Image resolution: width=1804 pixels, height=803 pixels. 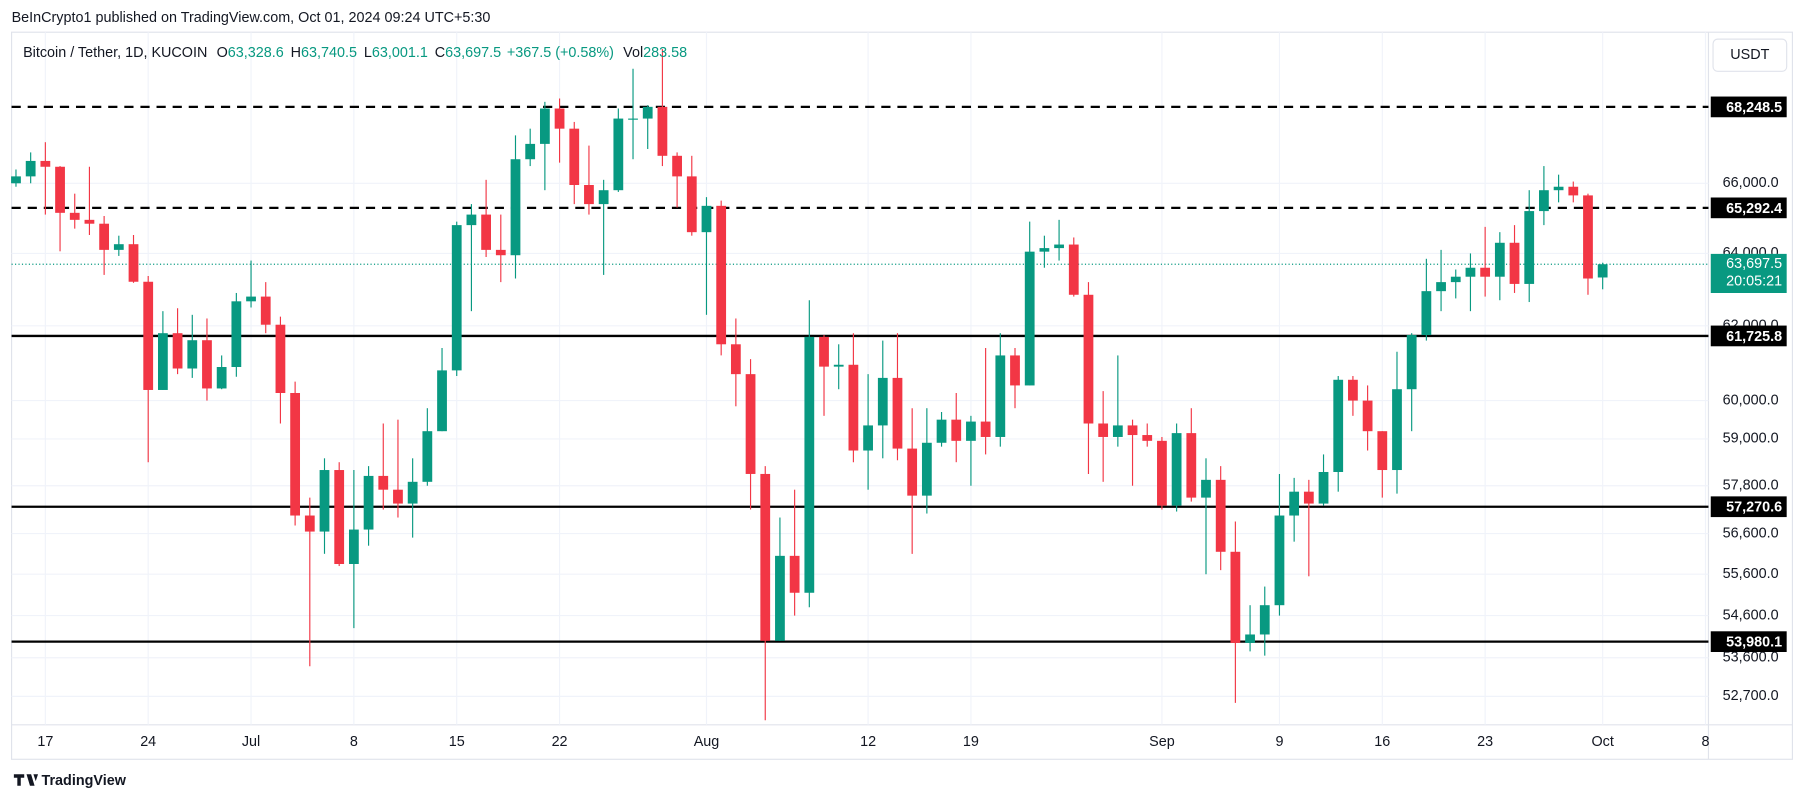 What do you see at coordinates (1754, 264) in the screenshot?
I see `last-price-label: 63,697.5` at bounding box center [1754, 264].